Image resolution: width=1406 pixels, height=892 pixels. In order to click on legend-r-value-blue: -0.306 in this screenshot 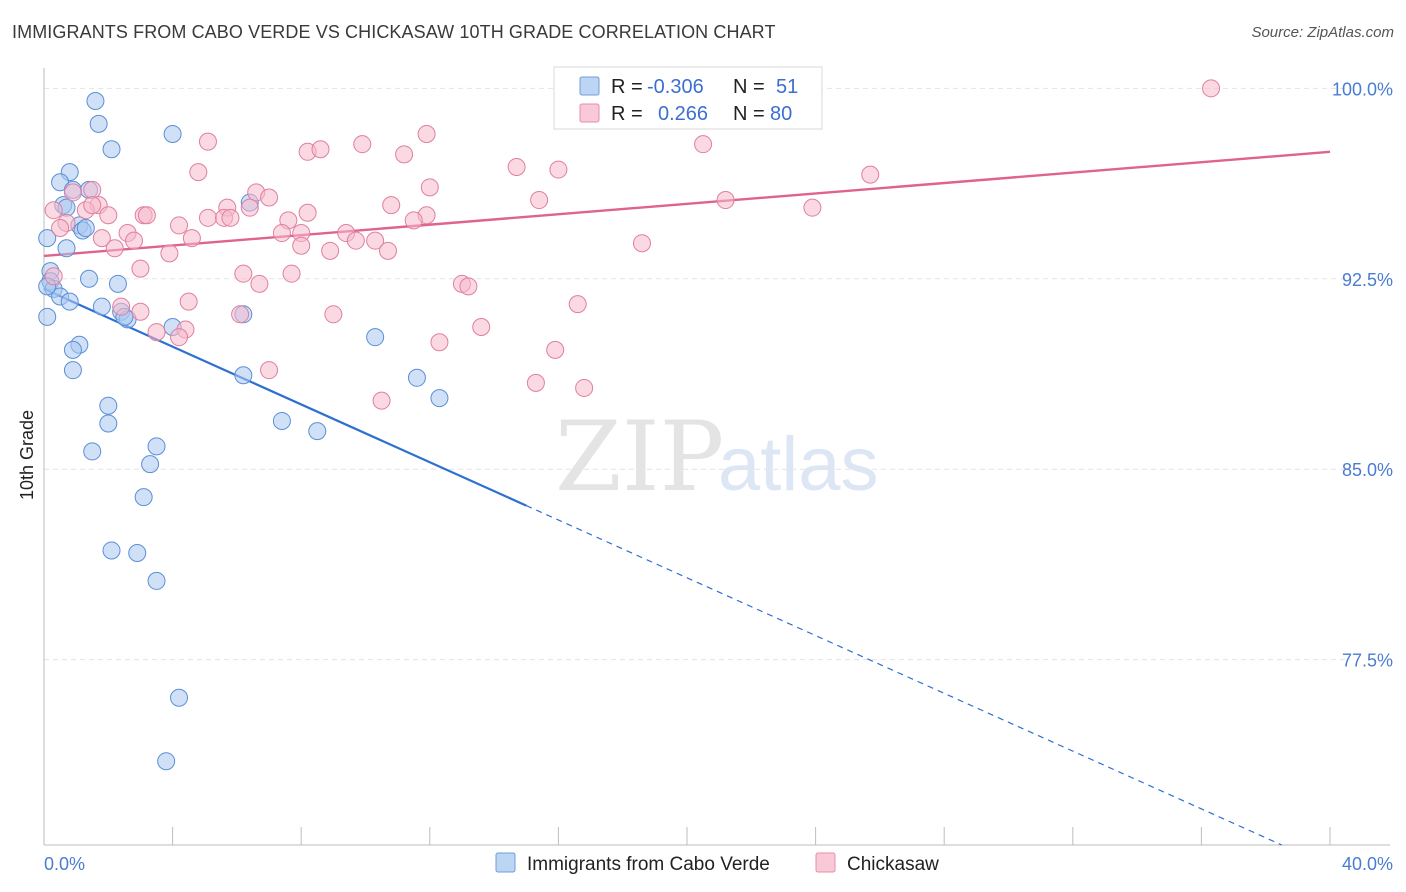, I will do `click(675, 87)`.